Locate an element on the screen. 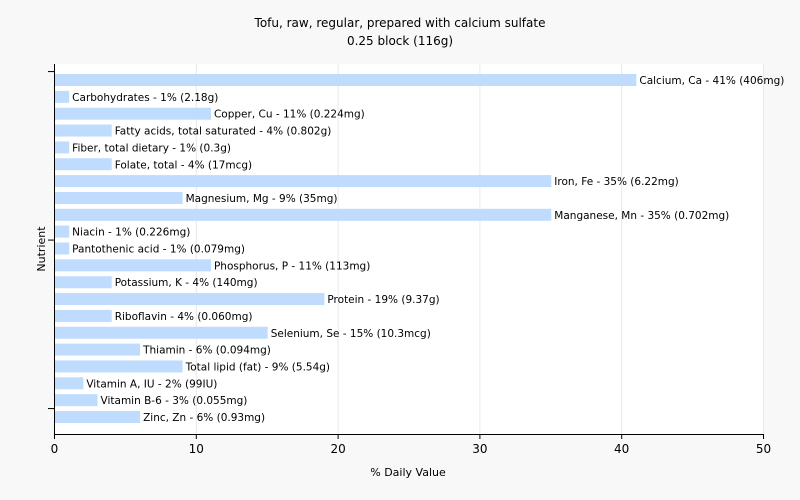 The image size is (800, 500). bar-label: Copper, Cu - 11% (0.224mg) is located at coordinates (289, 115).